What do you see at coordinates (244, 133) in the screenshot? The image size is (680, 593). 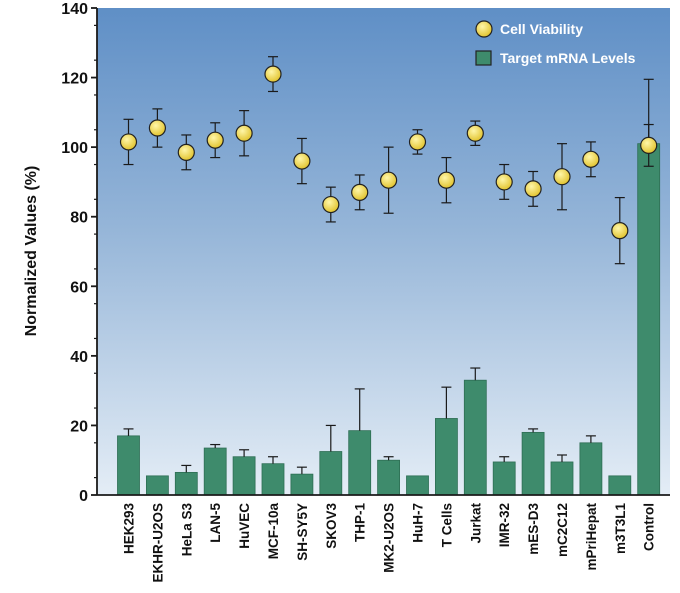 I see `point-huvec` at bounding box center [244, 133].